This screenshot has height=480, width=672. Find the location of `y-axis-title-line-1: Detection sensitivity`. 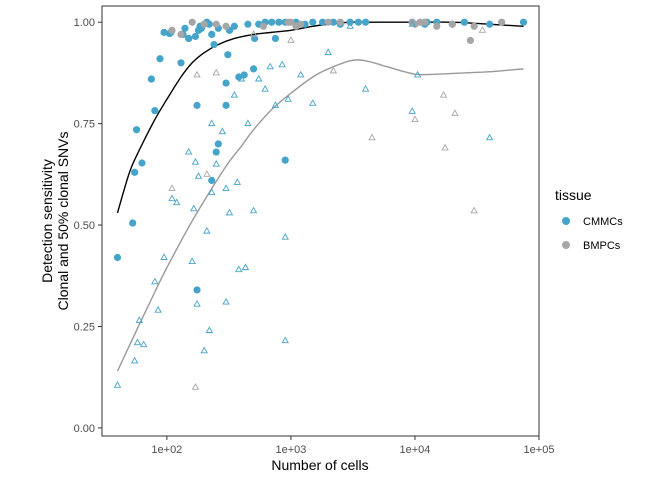

y-axis-title-line-1: Detection sensitivity is located at coordinates (47, 221).